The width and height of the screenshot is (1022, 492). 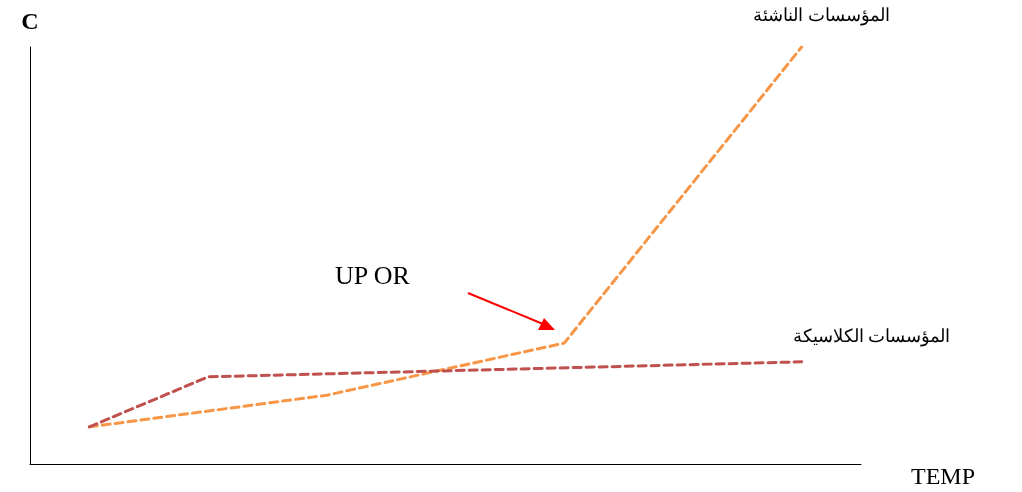 What do you see at coordinates (943, 476) in the screenshot?
I see `x-axis-title: TEMP` at bounding box center [943, 476].